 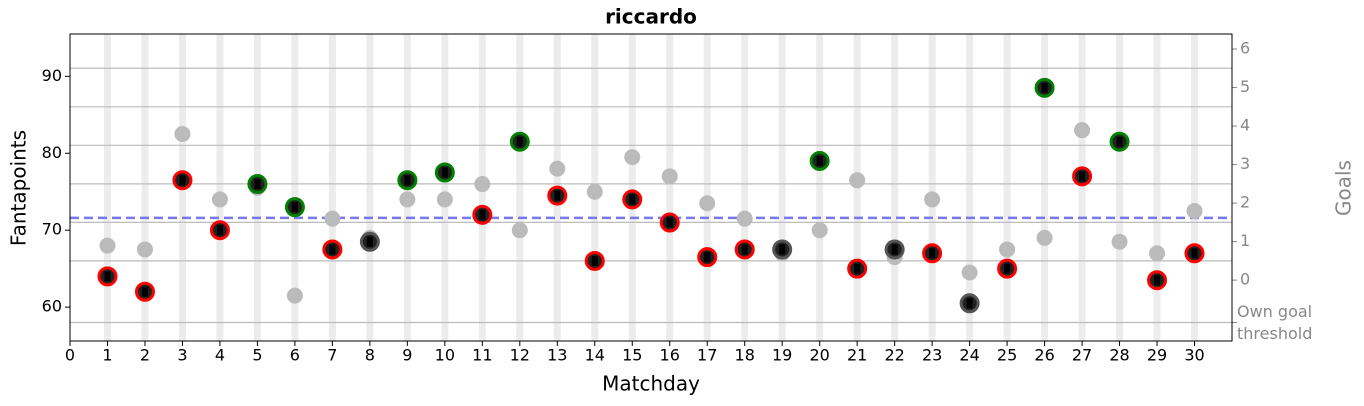 I want to click on y2-tick-label: 6, so click(x=1245, y=48).